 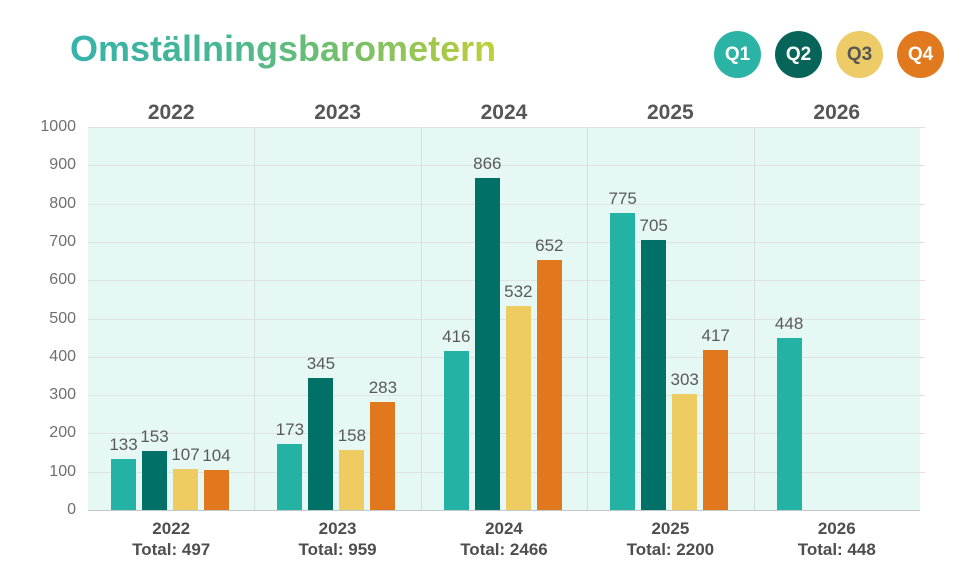 I want to click on bar-2022-q4, so click(x=216, y=490).